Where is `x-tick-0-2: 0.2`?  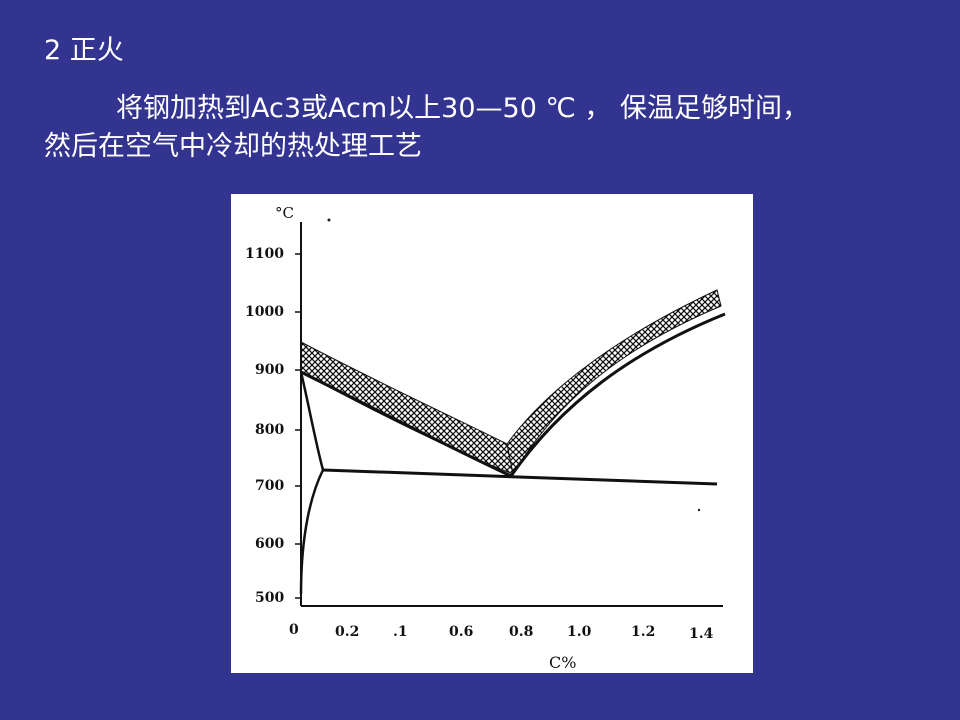 x-tick-0-2: 0.2 is located at coordinates (347, 632).